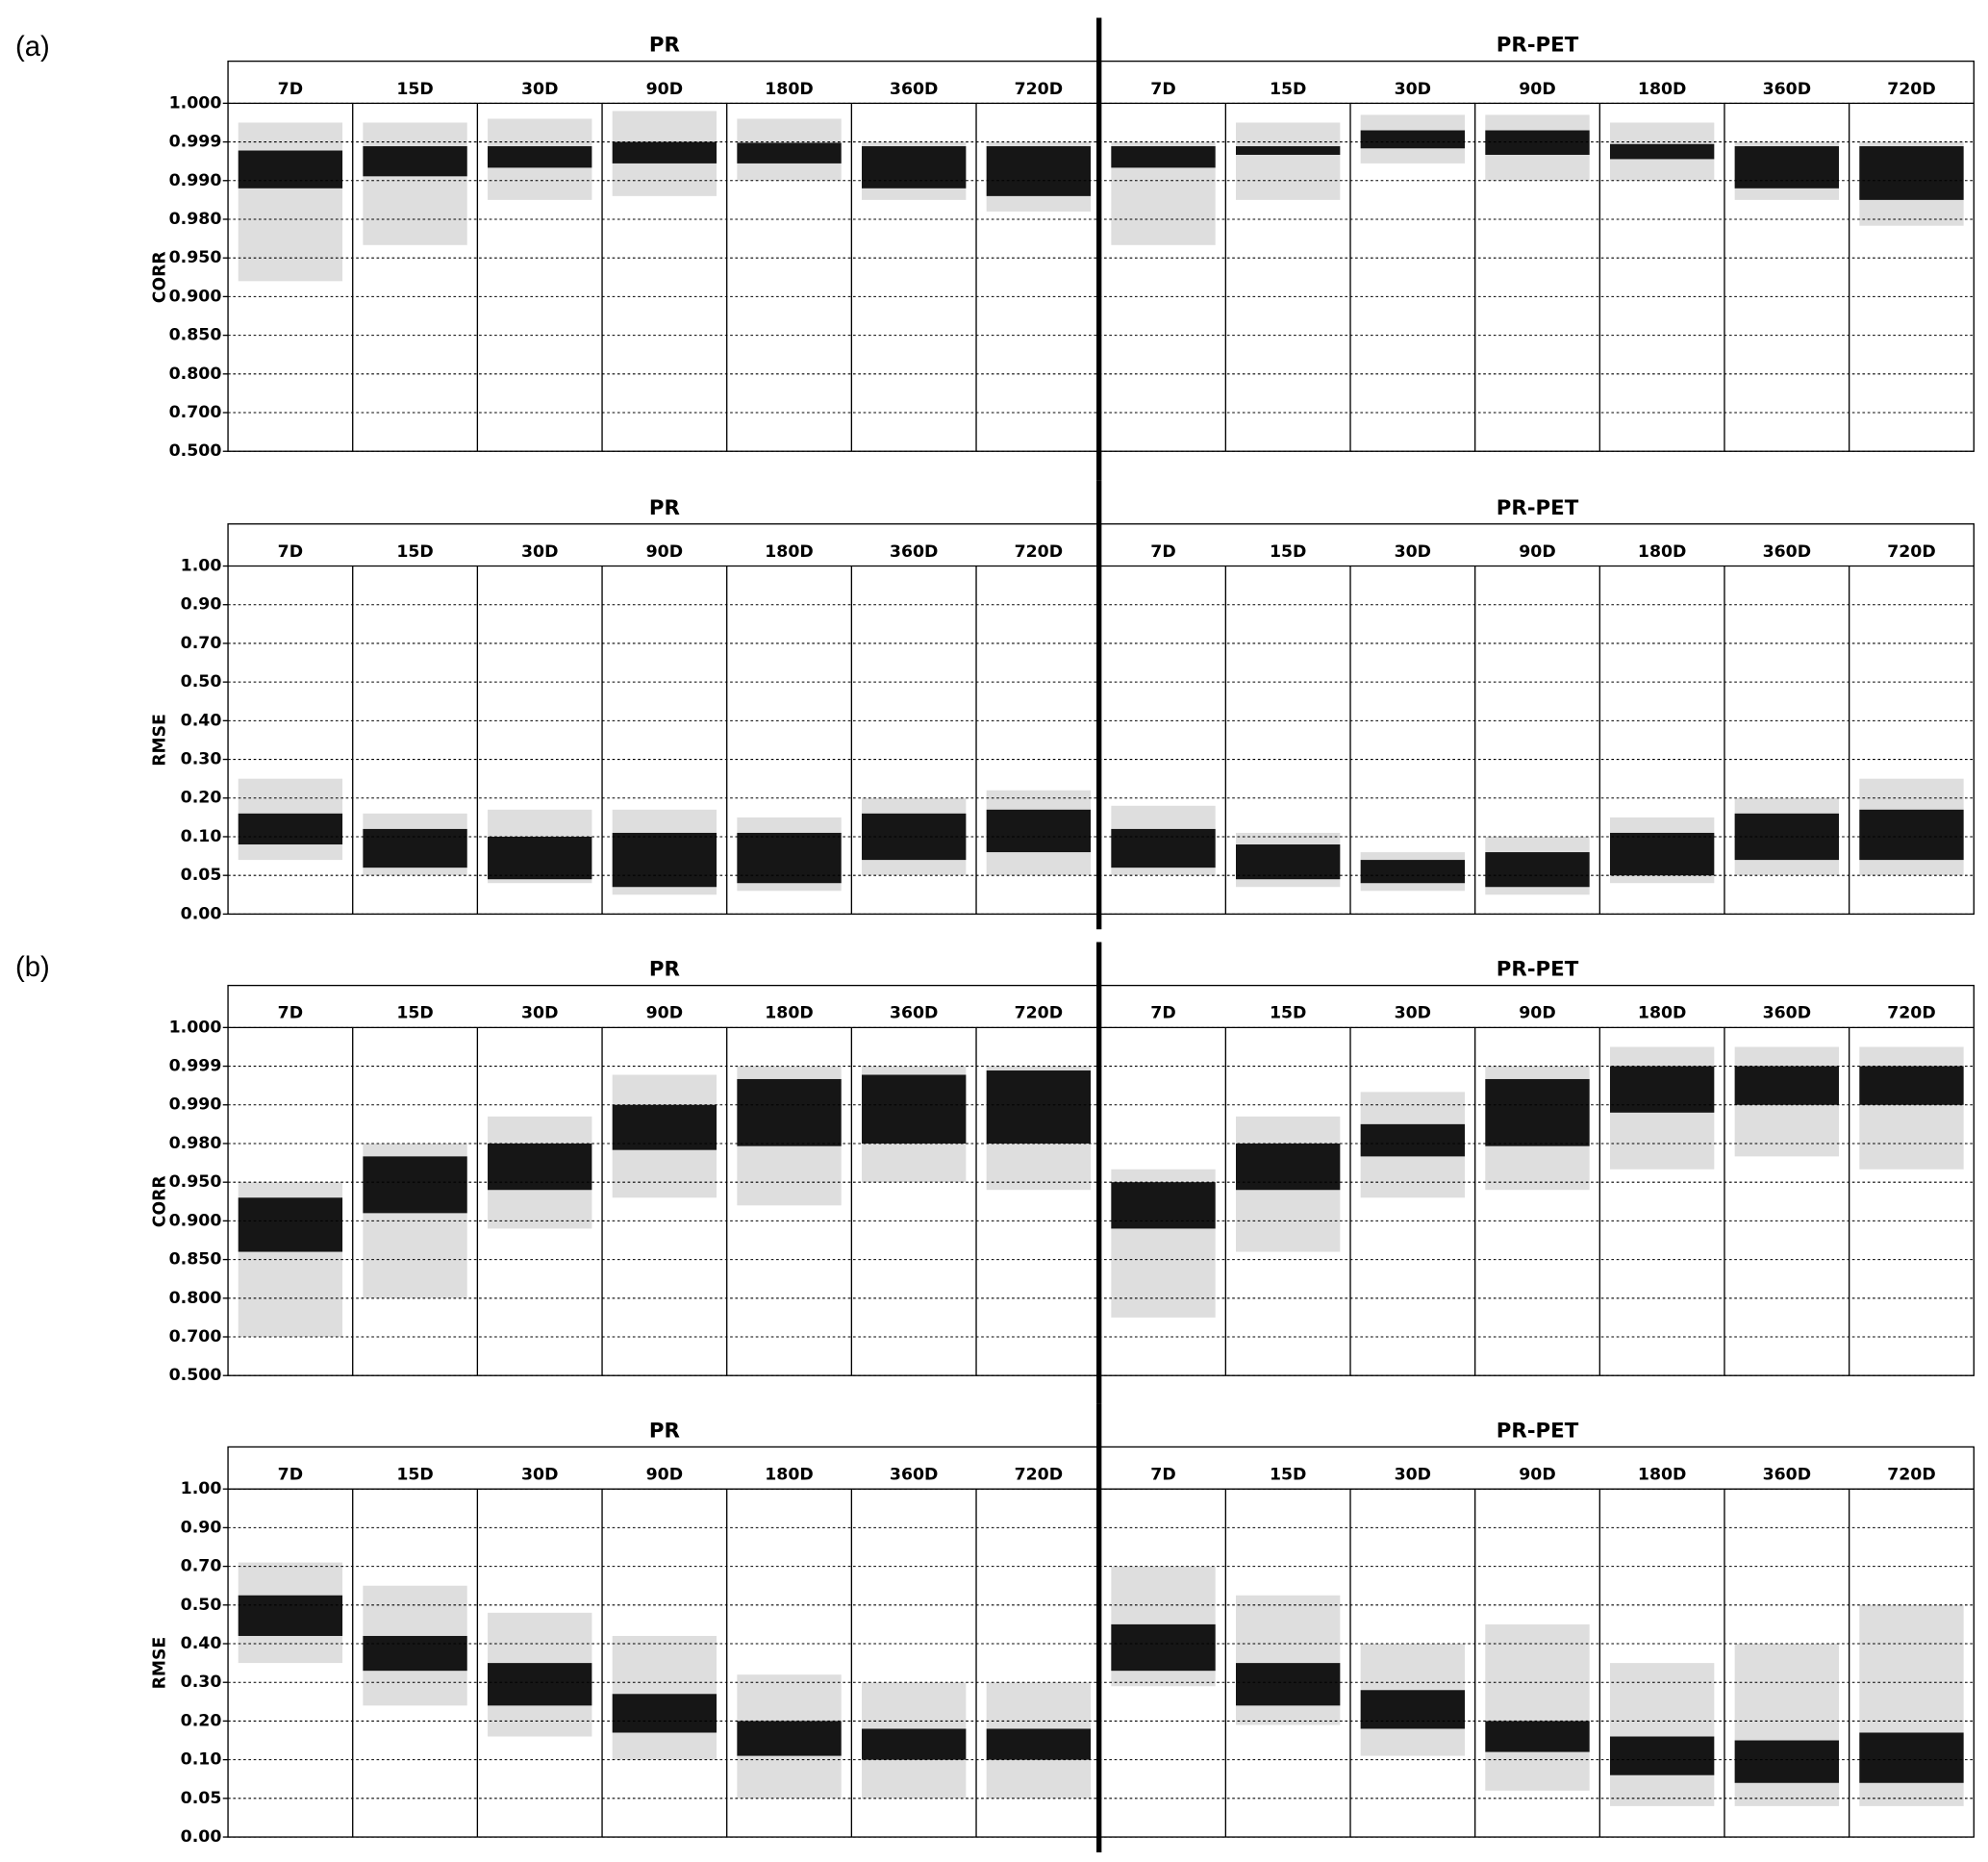 This screenshot has width=1988, height=1862. Describe the element at coordinates (195, 1027) in the screenshot. I see `y-tick-label: 1.000` at that location.